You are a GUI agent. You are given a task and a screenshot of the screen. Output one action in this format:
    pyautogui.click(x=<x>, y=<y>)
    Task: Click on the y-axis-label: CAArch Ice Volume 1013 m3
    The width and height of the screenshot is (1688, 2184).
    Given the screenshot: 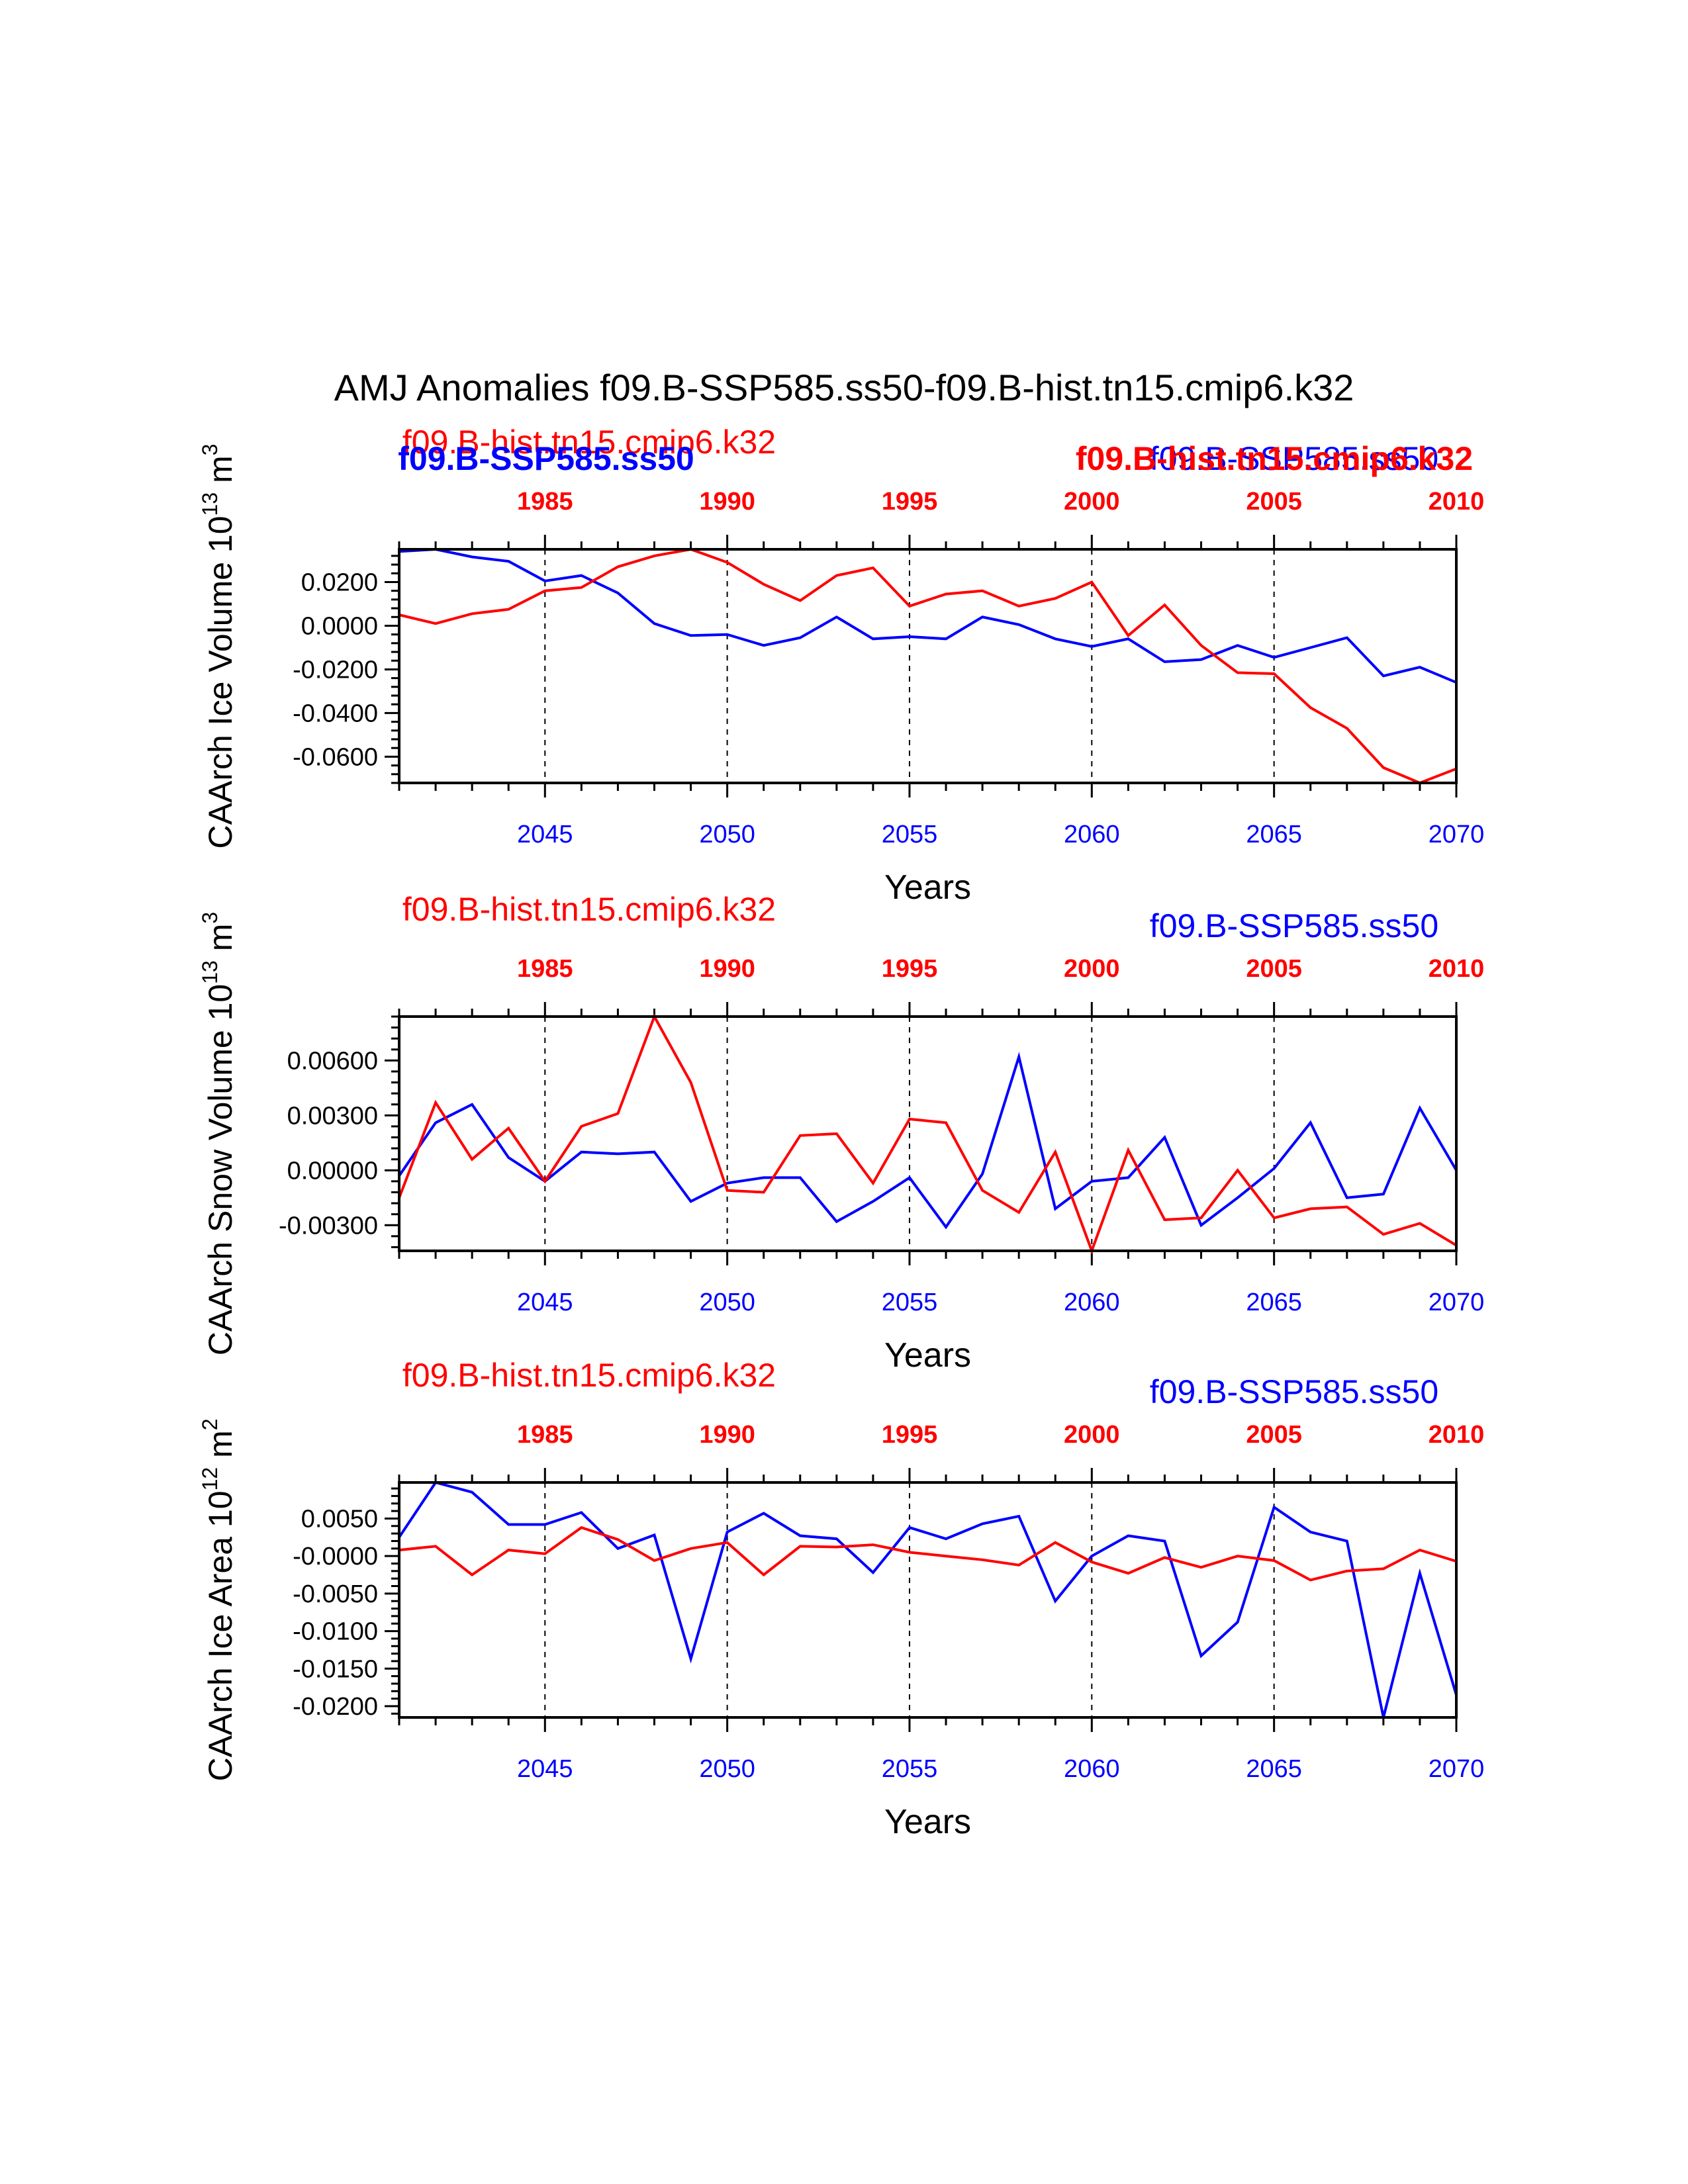 What is the action you would take?
    pyautogui.click(x=218, y=646)
    